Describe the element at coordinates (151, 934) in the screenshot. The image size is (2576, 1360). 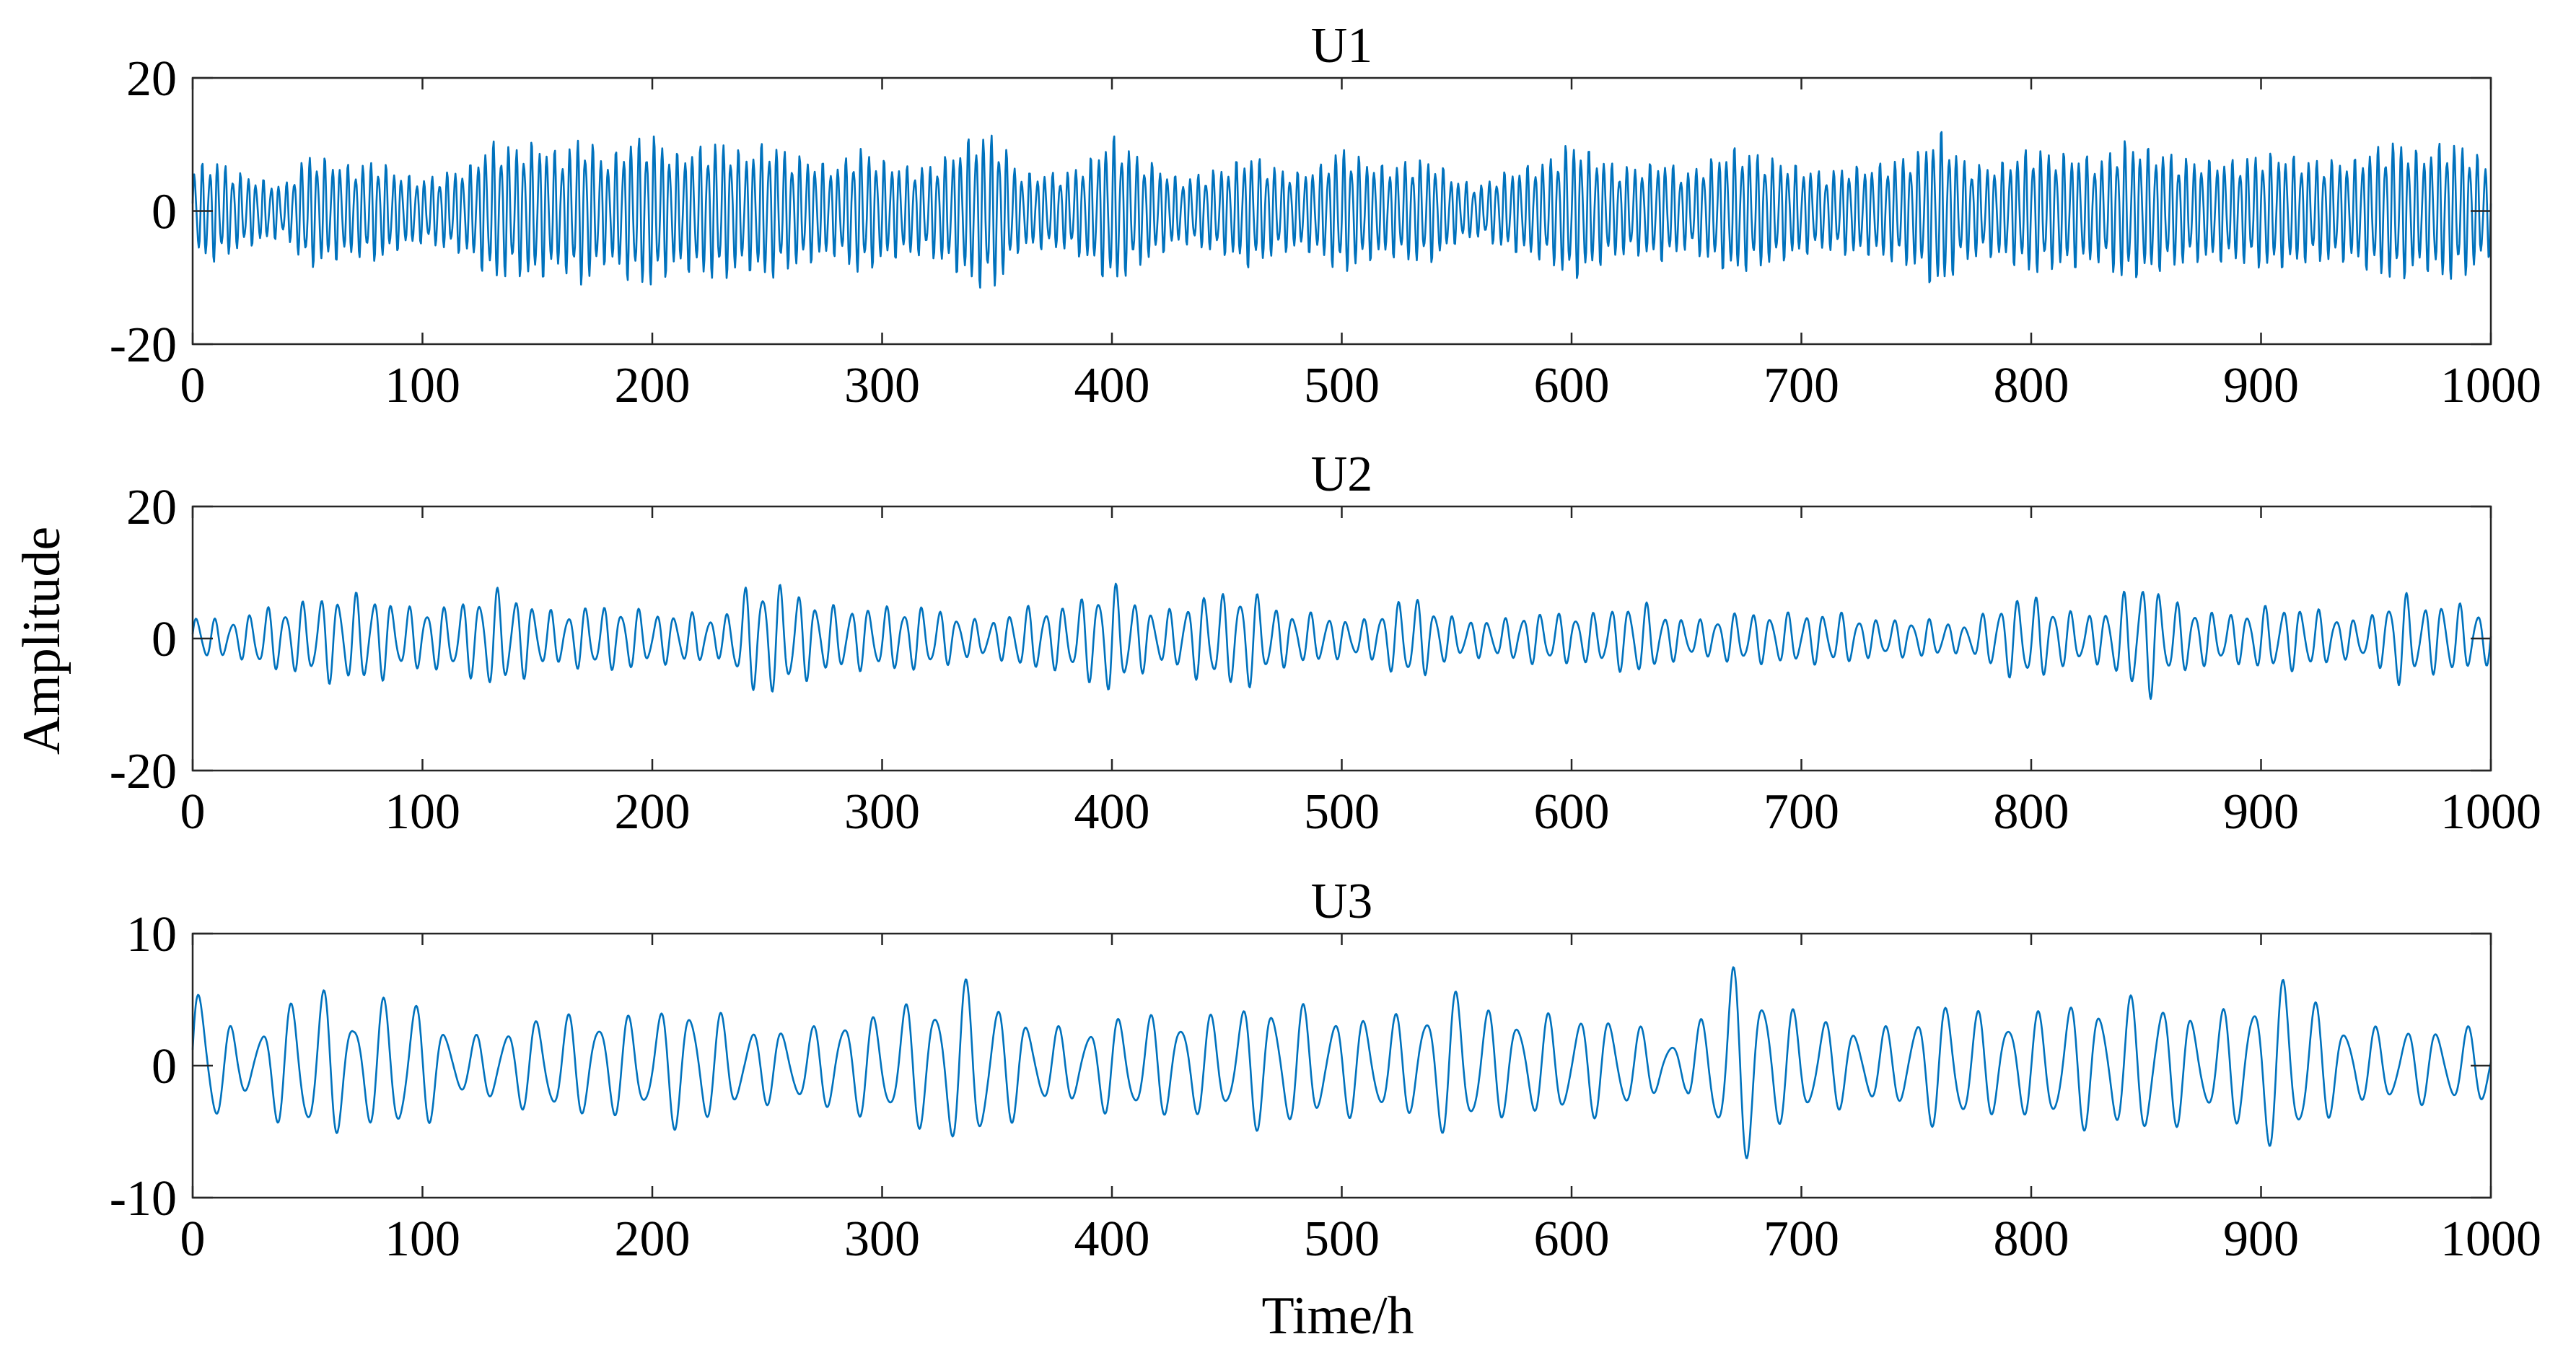
I see `y-tick-label: 10` at that location.